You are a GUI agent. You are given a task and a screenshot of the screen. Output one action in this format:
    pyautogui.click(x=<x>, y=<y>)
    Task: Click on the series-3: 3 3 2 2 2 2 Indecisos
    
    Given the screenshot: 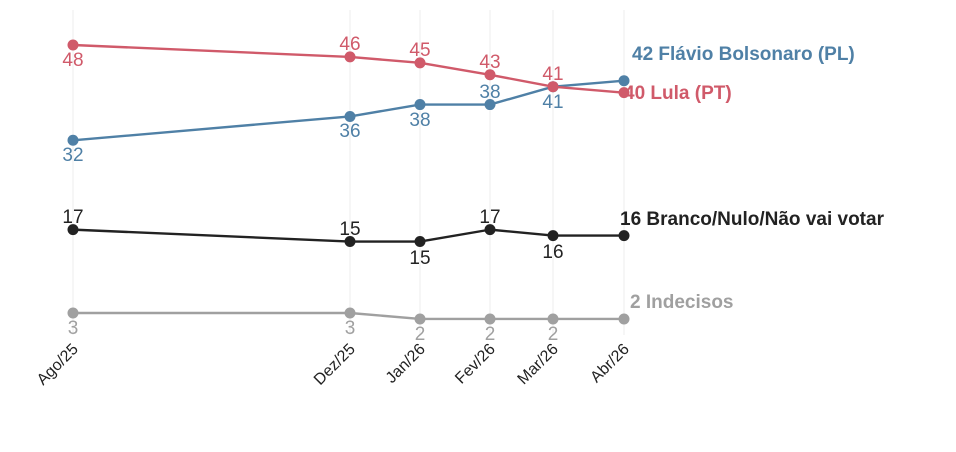 What is the action you would take?
    pyautogui.click(x=400, y=318)
    